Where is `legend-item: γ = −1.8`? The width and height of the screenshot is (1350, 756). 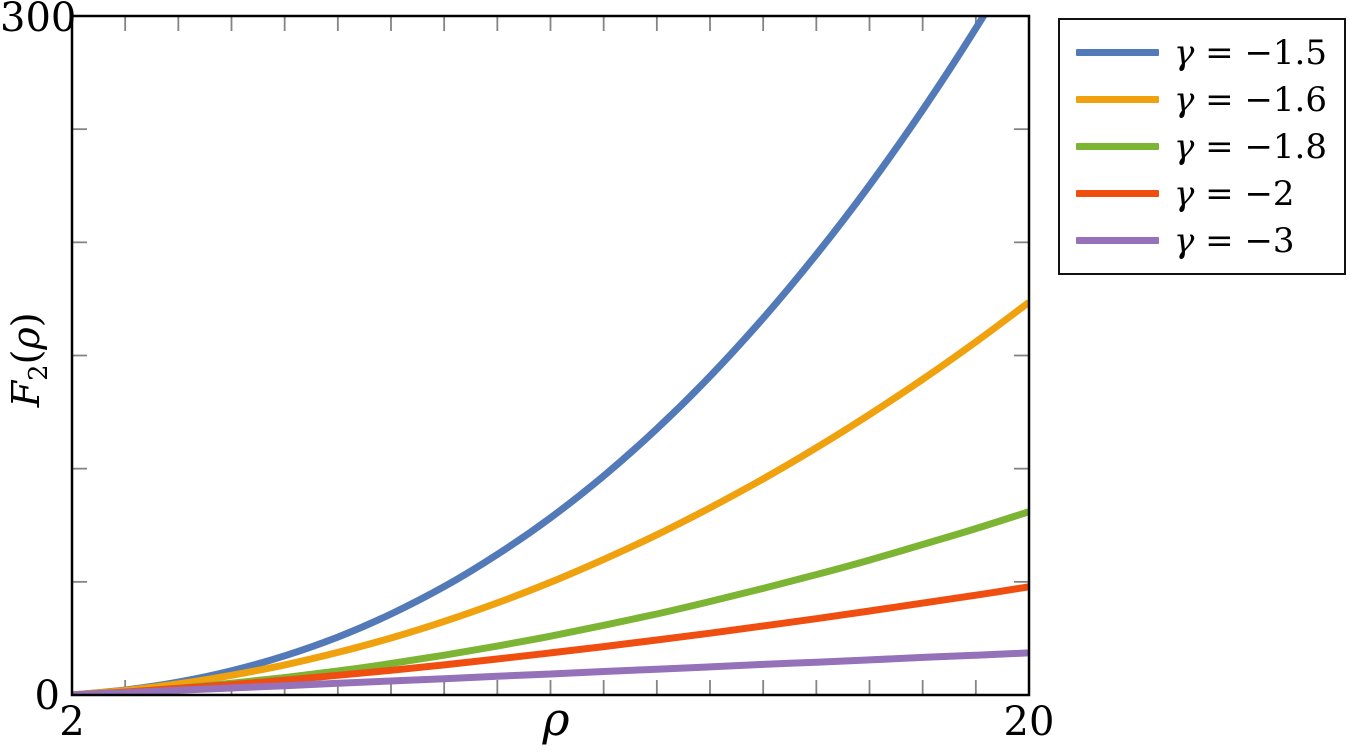
legend-item: γ = −1.8 is located at coordinates (1202, 146).